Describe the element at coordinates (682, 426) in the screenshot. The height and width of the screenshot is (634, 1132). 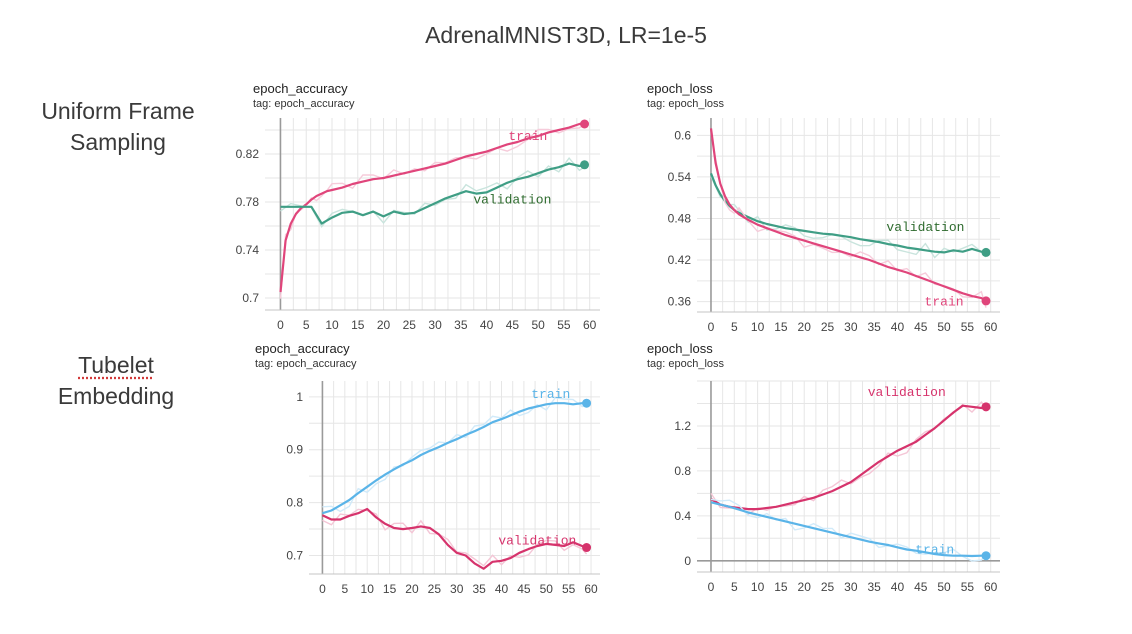
I see `y-tick-label: 1.2` at that location.